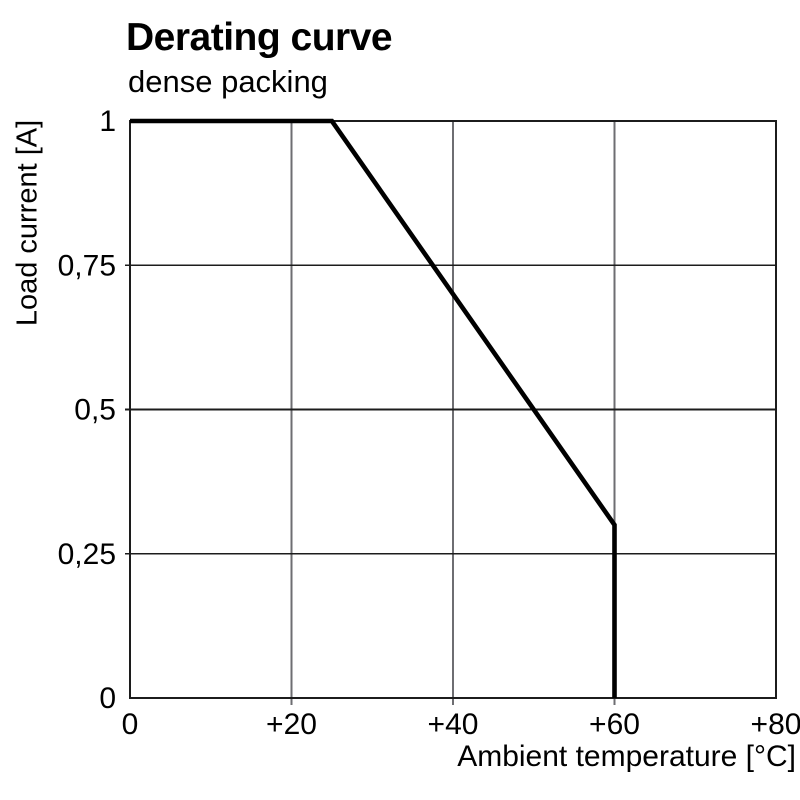  I want to click on x-tick-label: +80, so click(775, 724).